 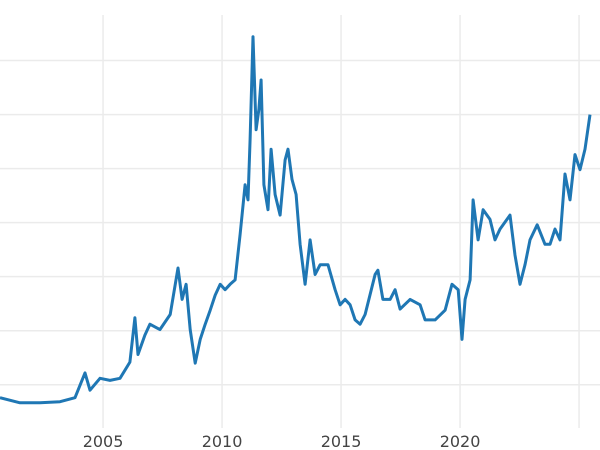 What do you see at coordinates (282, 441) in the screenshot?
I see `x-axis-ticks: 2005 2010 2015 2020` at bounding box center [282, 441].